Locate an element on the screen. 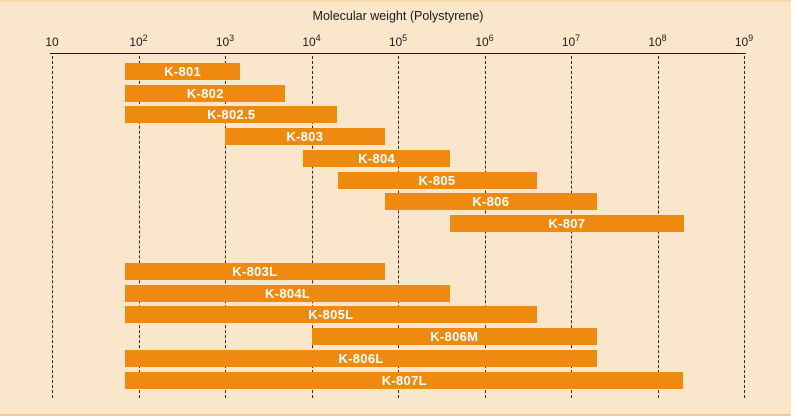  gridline-10e3 is located at coordinates (225, 227).